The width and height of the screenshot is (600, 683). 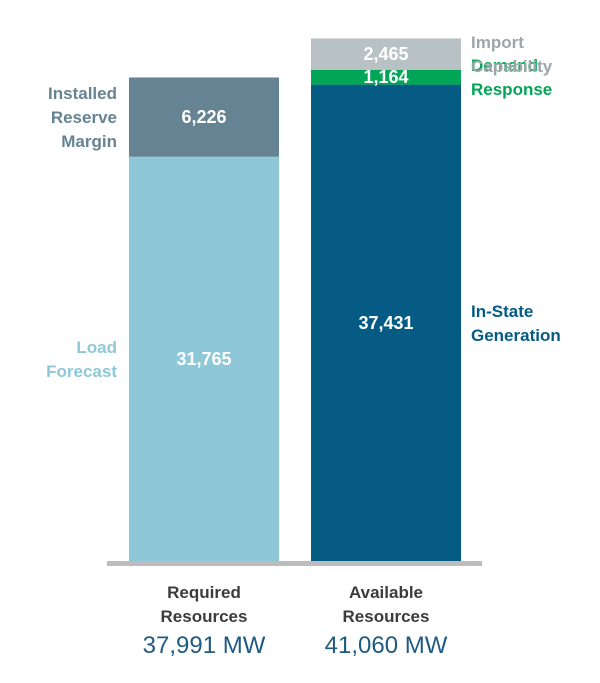 What do you see at coordinates (386, 592) in the screenshot?
I see `category-label: Available` at bounding box center [386, 592].